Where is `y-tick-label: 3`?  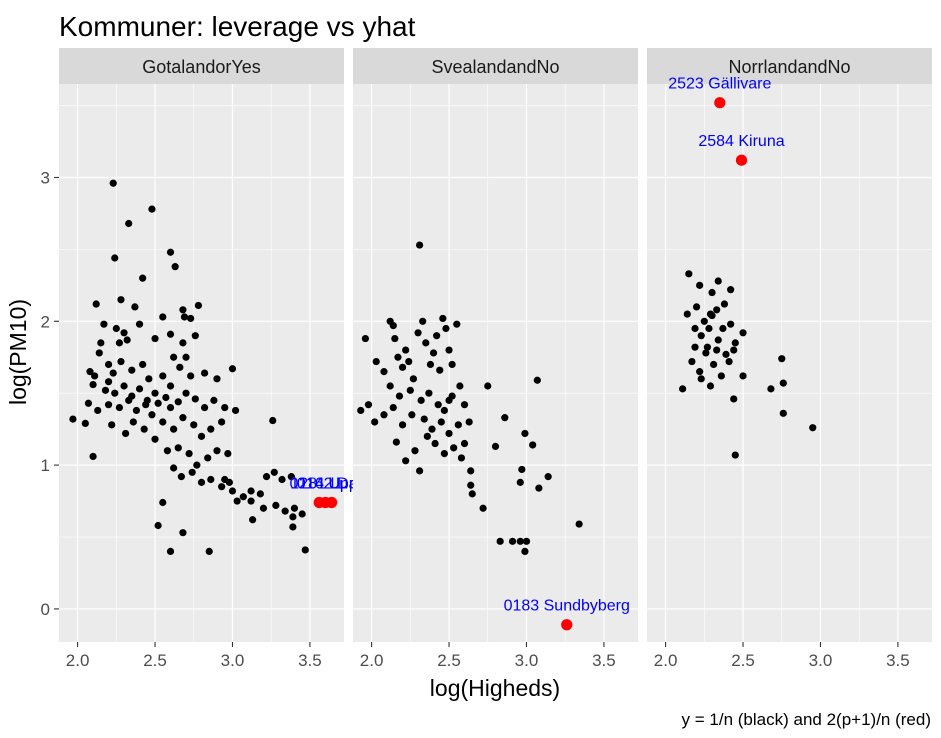
y-tick-label: 3 is located at coordinates (45, 177).